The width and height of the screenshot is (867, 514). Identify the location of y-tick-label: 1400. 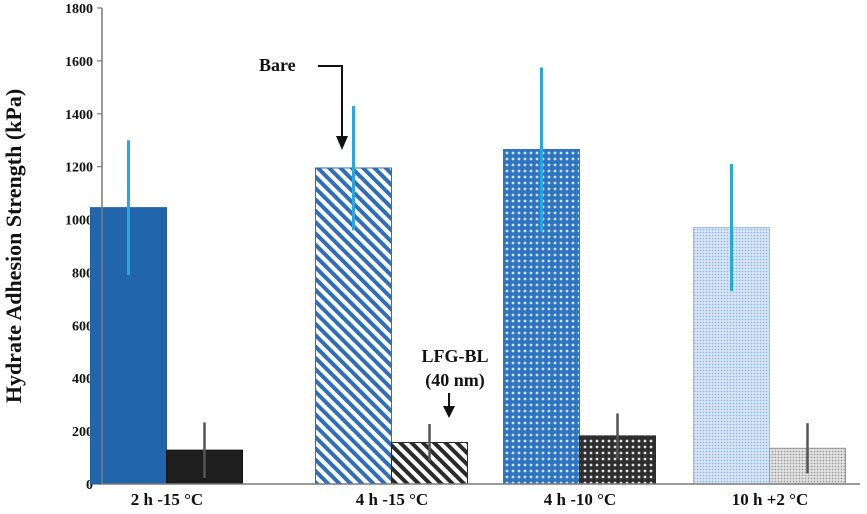
(79, 115).